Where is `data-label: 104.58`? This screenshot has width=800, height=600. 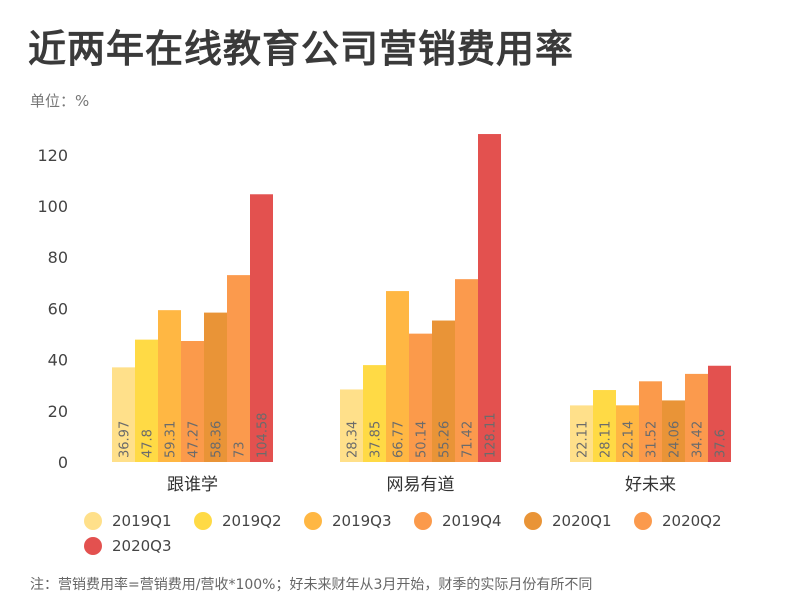
data-label: 104.58 is located at coordinates (263, 436).